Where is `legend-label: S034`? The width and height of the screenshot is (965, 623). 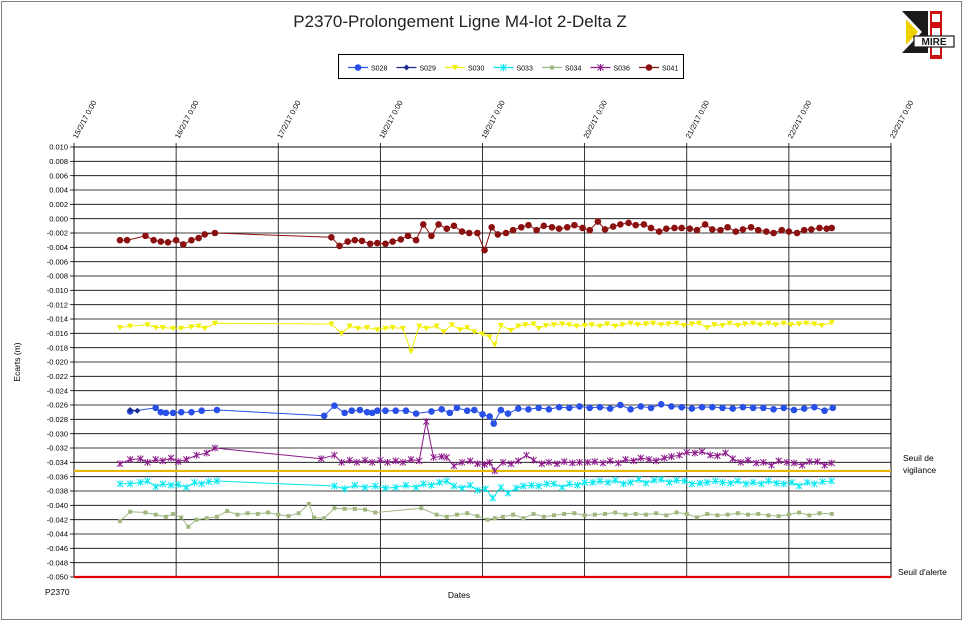 legend-label: S034 is located at coordinates (573, 69).